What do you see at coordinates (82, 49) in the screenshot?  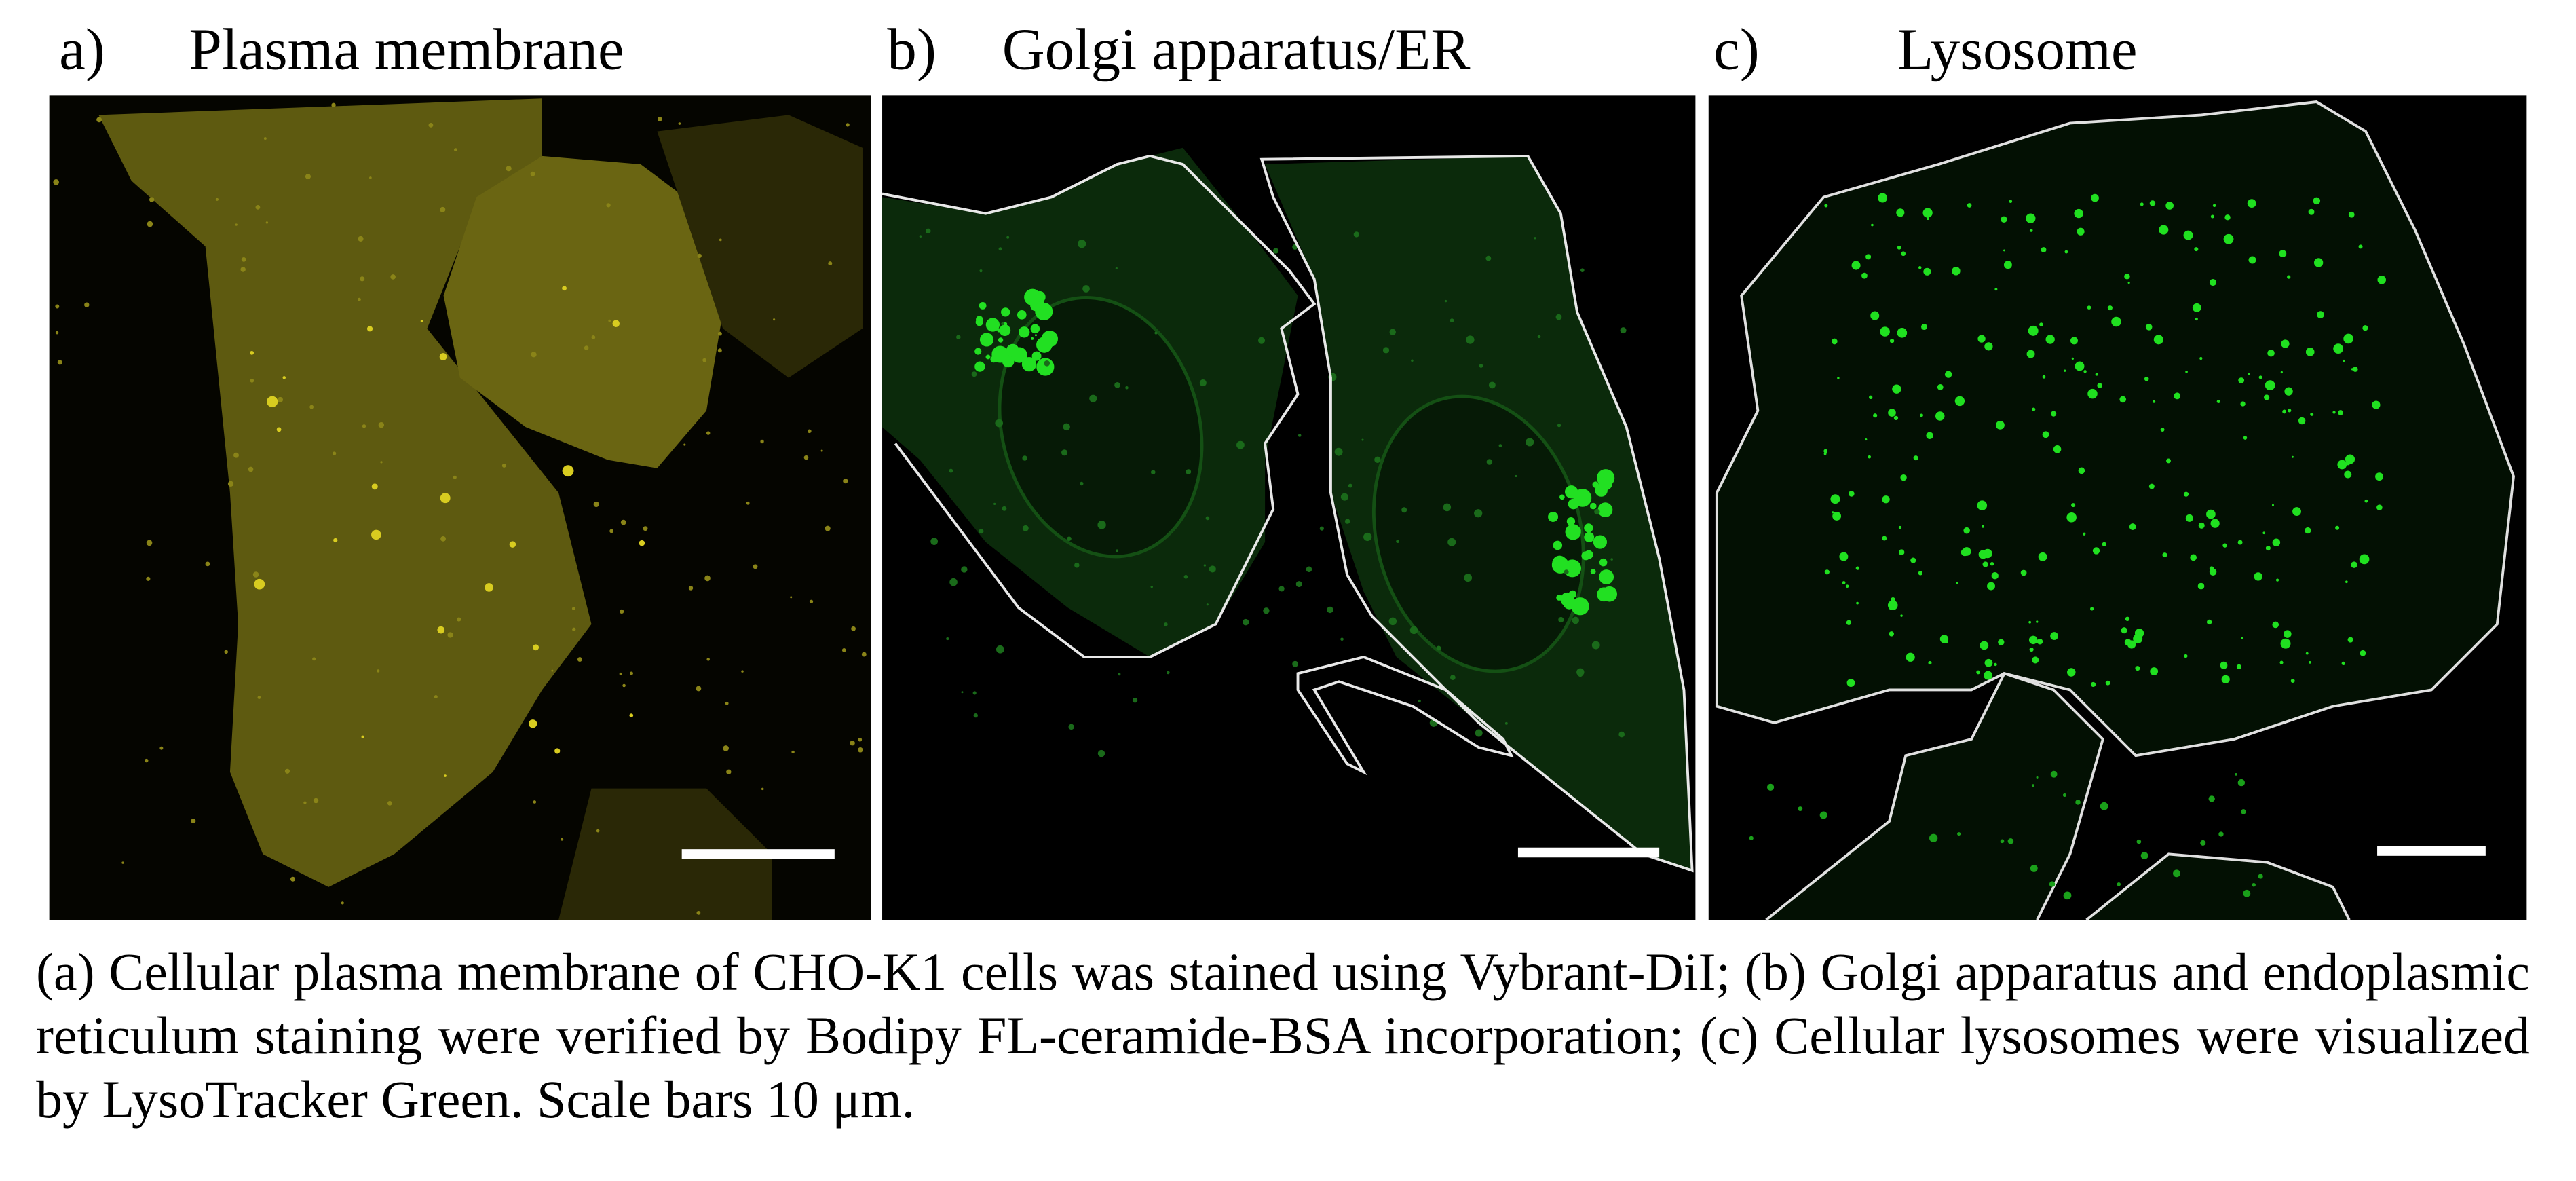 I see `panel-label: a)` at bounding box center [82, 49].